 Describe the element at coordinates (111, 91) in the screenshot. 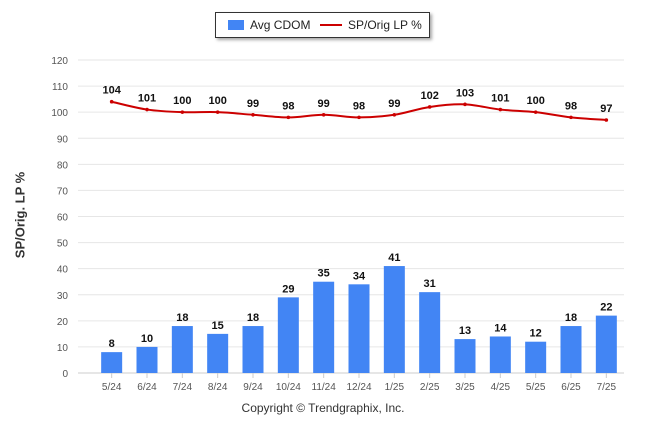

I see `line-data-label: 104` at that location.